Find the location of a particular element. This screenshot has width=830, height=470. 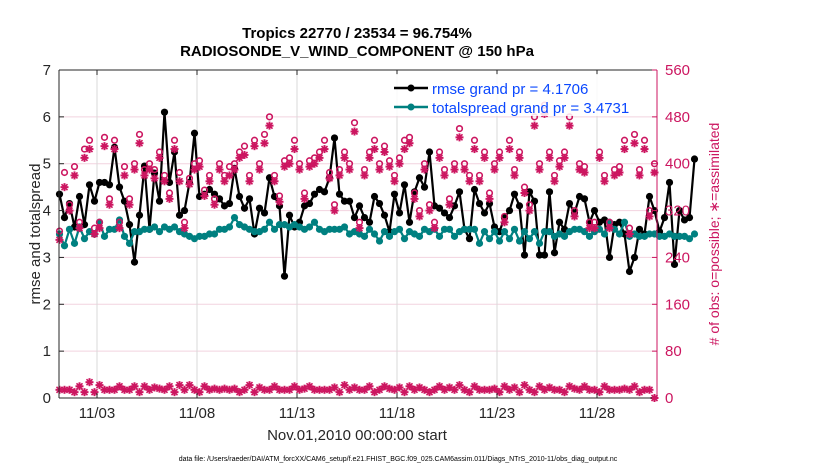

y2-tick-label: 0 is located at coordinates (669, 398).